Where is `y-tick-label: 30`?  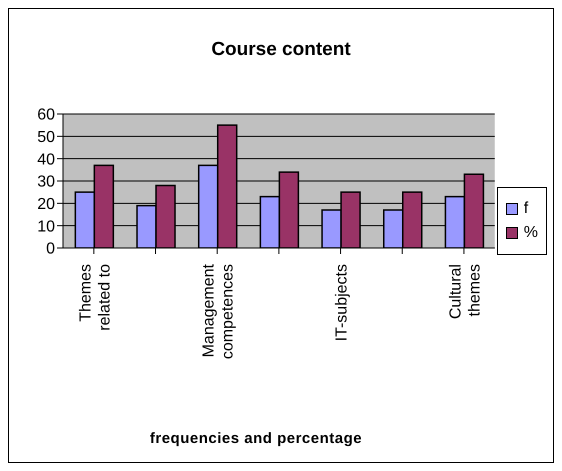
y-tick-label: 30 is located at coordinates (46, 182).